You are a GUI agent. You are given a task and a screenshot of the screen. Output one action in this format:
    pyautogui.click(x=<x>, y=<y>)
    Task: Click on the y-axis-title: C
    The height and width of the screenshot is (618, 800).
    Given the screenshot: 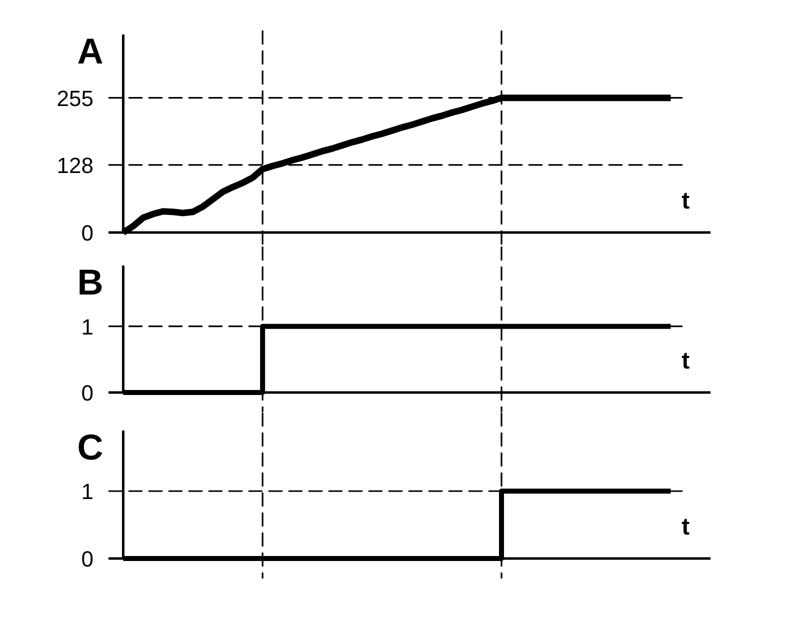 What is the action you would take?
    pyautogui.click(x=90, y=447)
    